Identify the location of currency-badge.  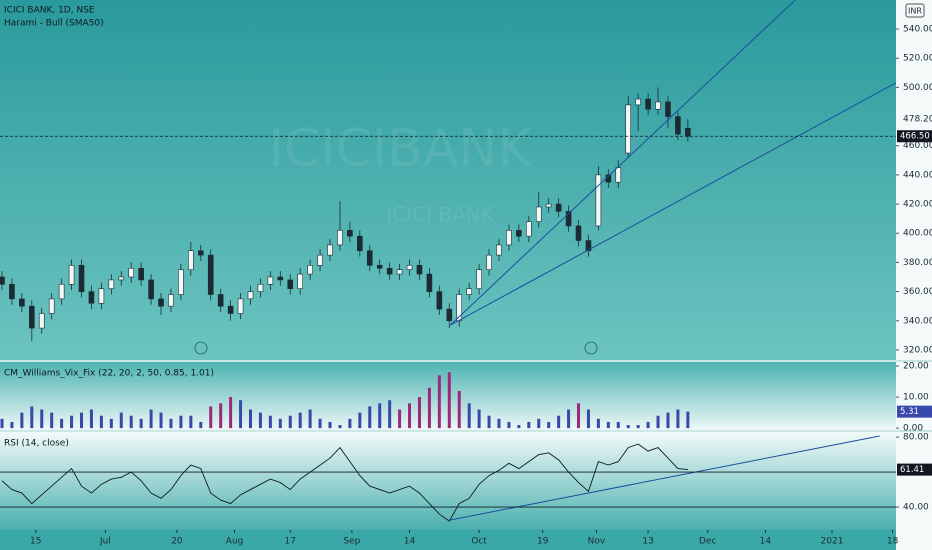
(915, 10).